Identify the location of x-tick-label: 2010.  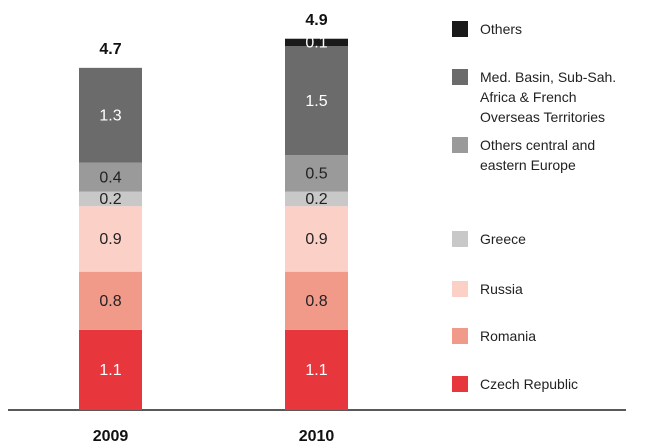
(317, 436).